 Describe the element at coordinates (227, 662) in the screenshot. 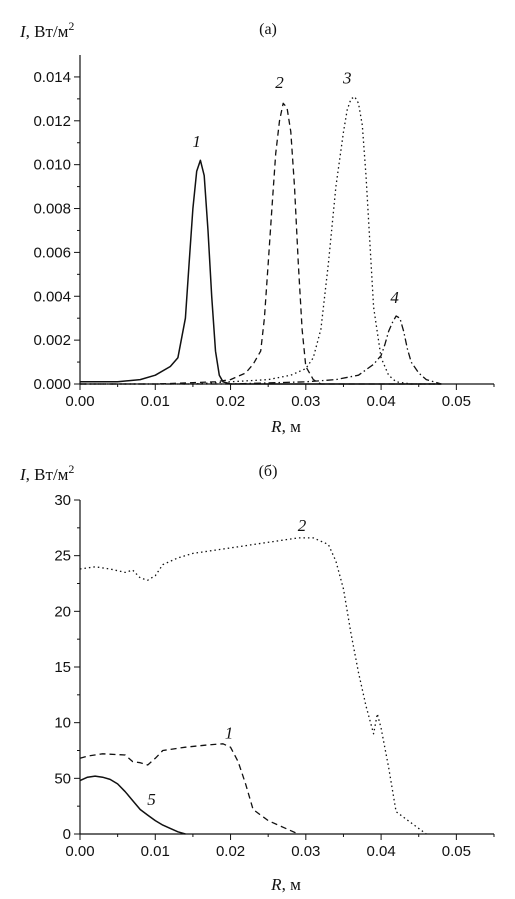

I see `chart-b-annotations: 2 1 5` at that location.